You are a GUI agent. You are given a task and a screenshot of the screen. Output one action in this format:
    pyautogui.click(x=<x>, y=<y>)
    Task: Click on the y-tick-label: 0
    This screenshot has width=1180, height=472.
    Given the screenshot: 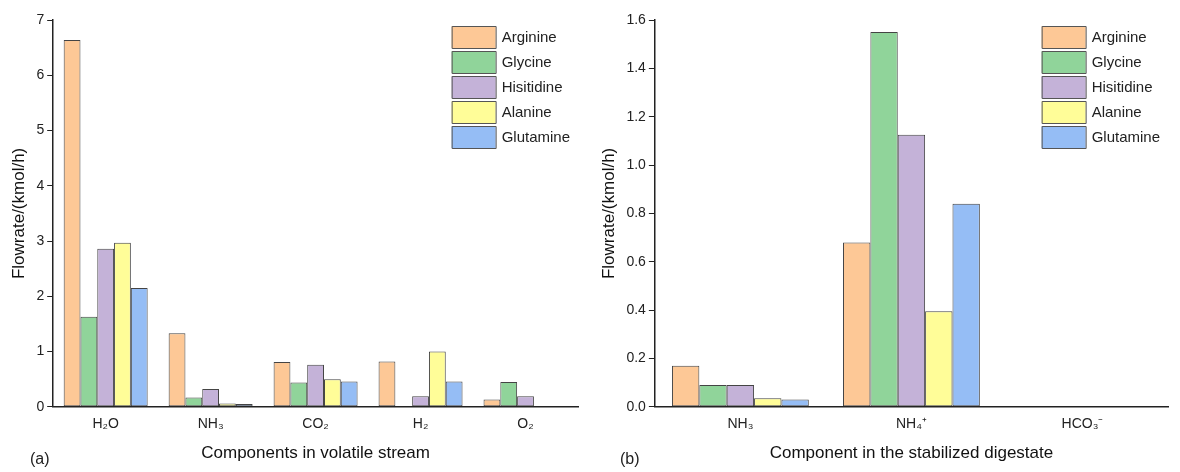 What is the action you would take?
    pyautogui.click(x=40, y=405)
    